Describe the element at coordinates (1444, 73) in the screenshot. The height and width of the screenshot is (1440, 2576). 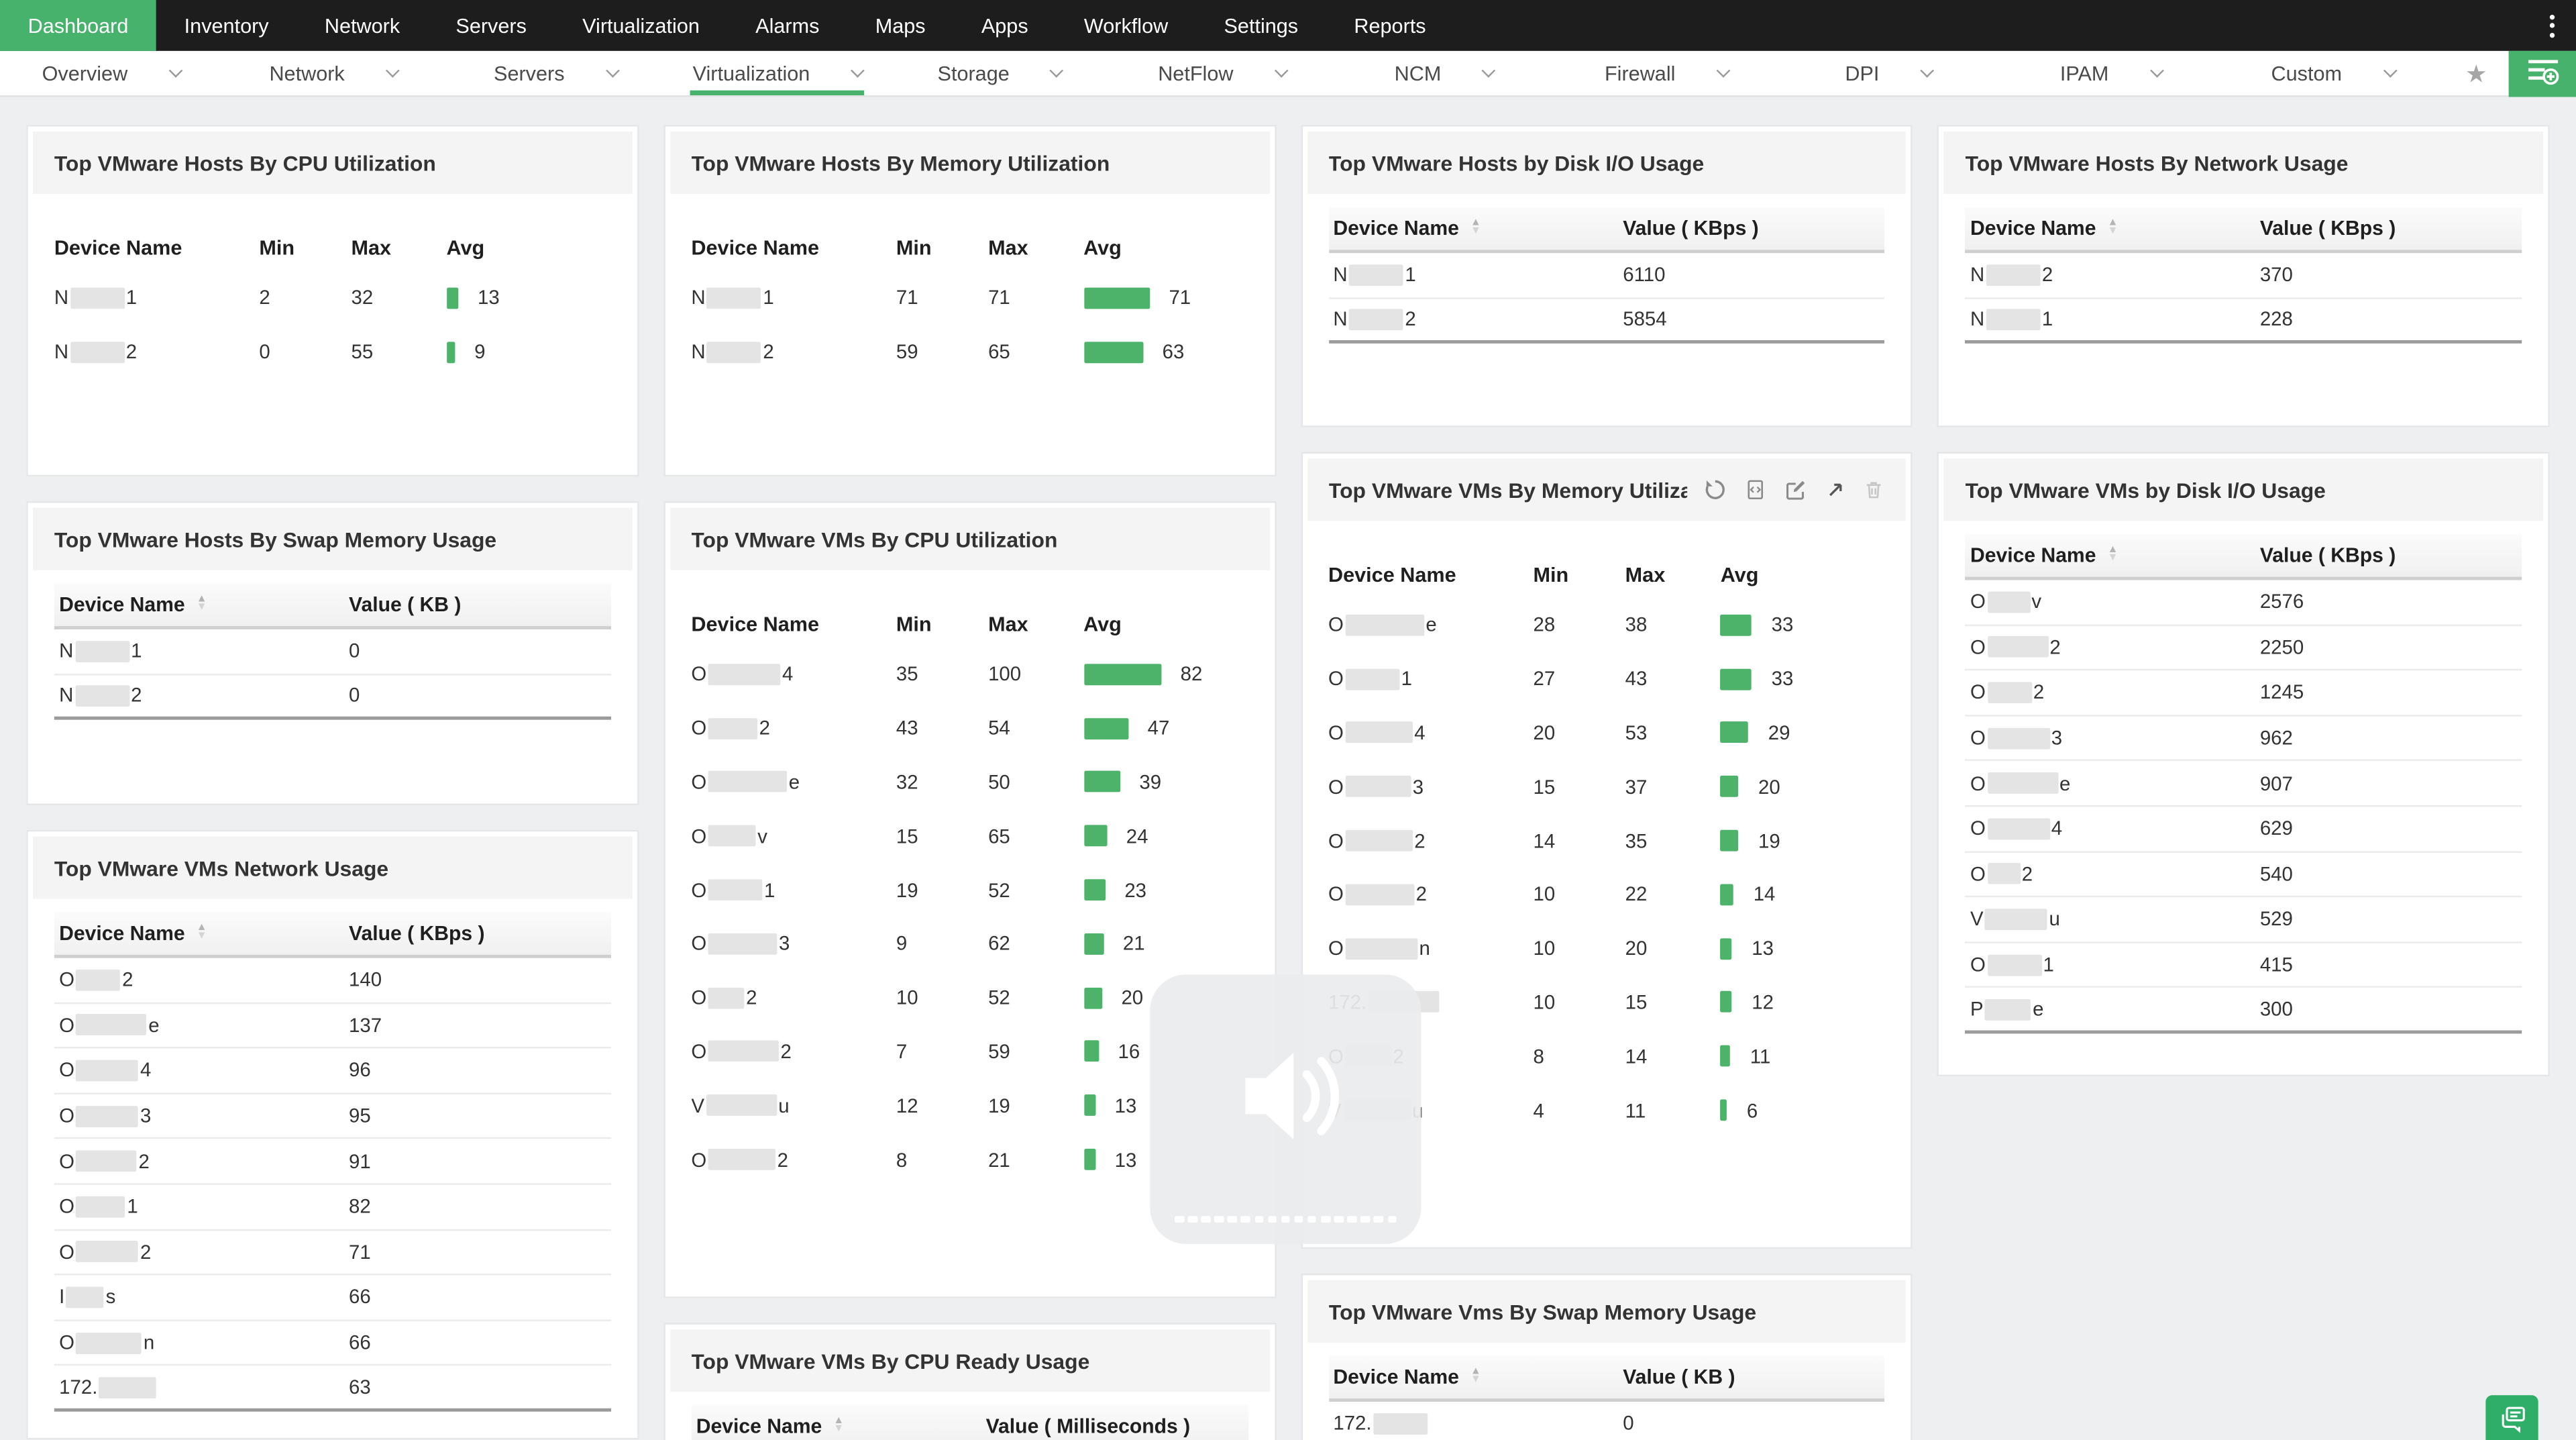
I see `tab-ncm: NCM` at that location.